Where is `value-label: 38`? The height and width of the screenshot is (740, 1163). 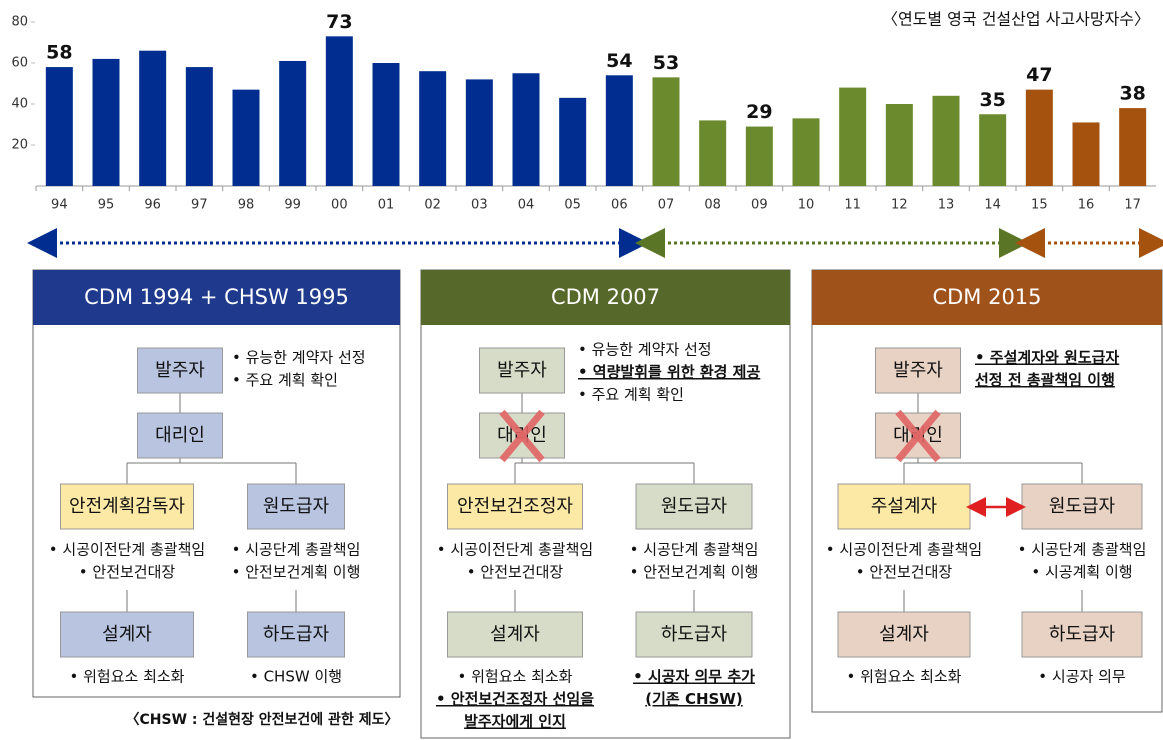
value-label: 38 is located at coordinates (1132, 94).